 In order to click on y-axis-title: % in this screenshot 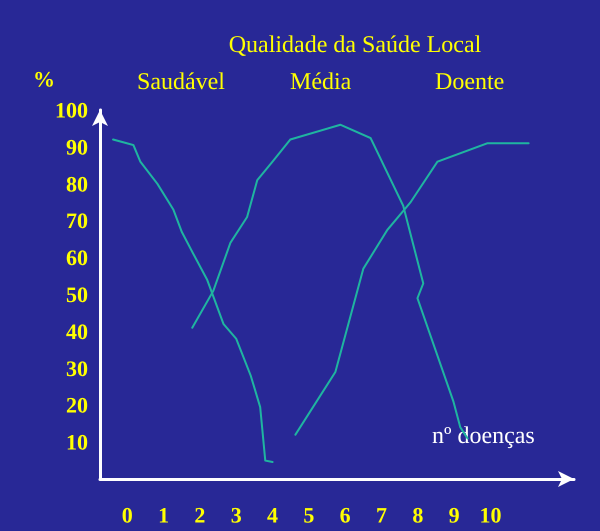, I will do `click(44, 79)`.